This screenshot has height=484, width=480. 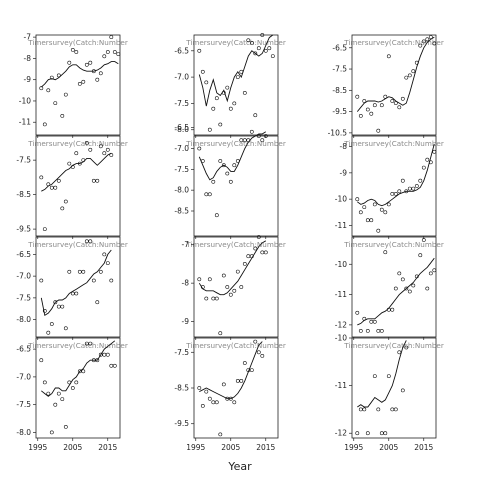 I want to click on panel-7: Timersurvey(Catch:Number-6.5 -7.0 -7.5 -8.0, so click(x=72, y=288).